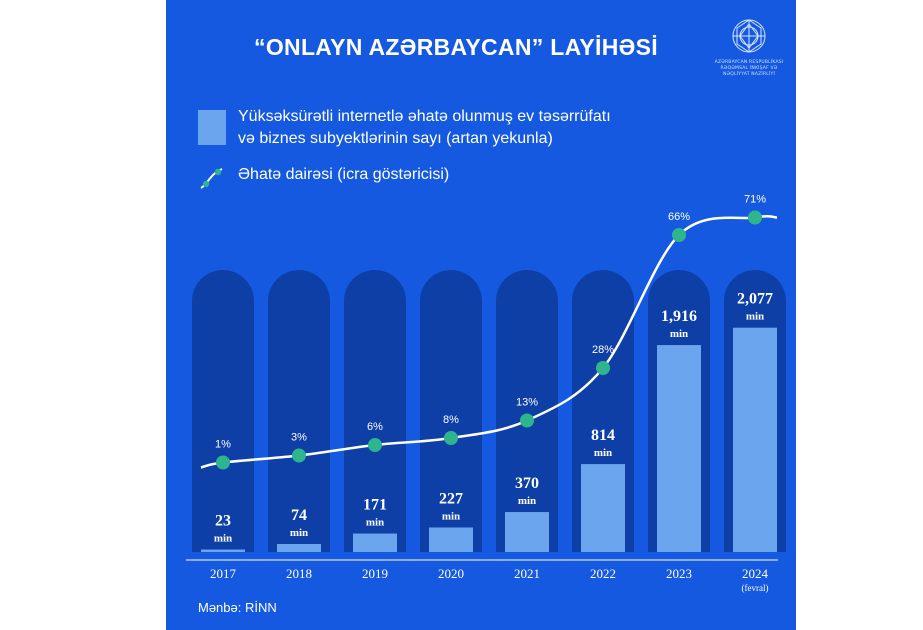  What do you see at coordinates (223, 521) in the screenshot?
I see `bar-value-label: 23` at bounding box center [223, 521].